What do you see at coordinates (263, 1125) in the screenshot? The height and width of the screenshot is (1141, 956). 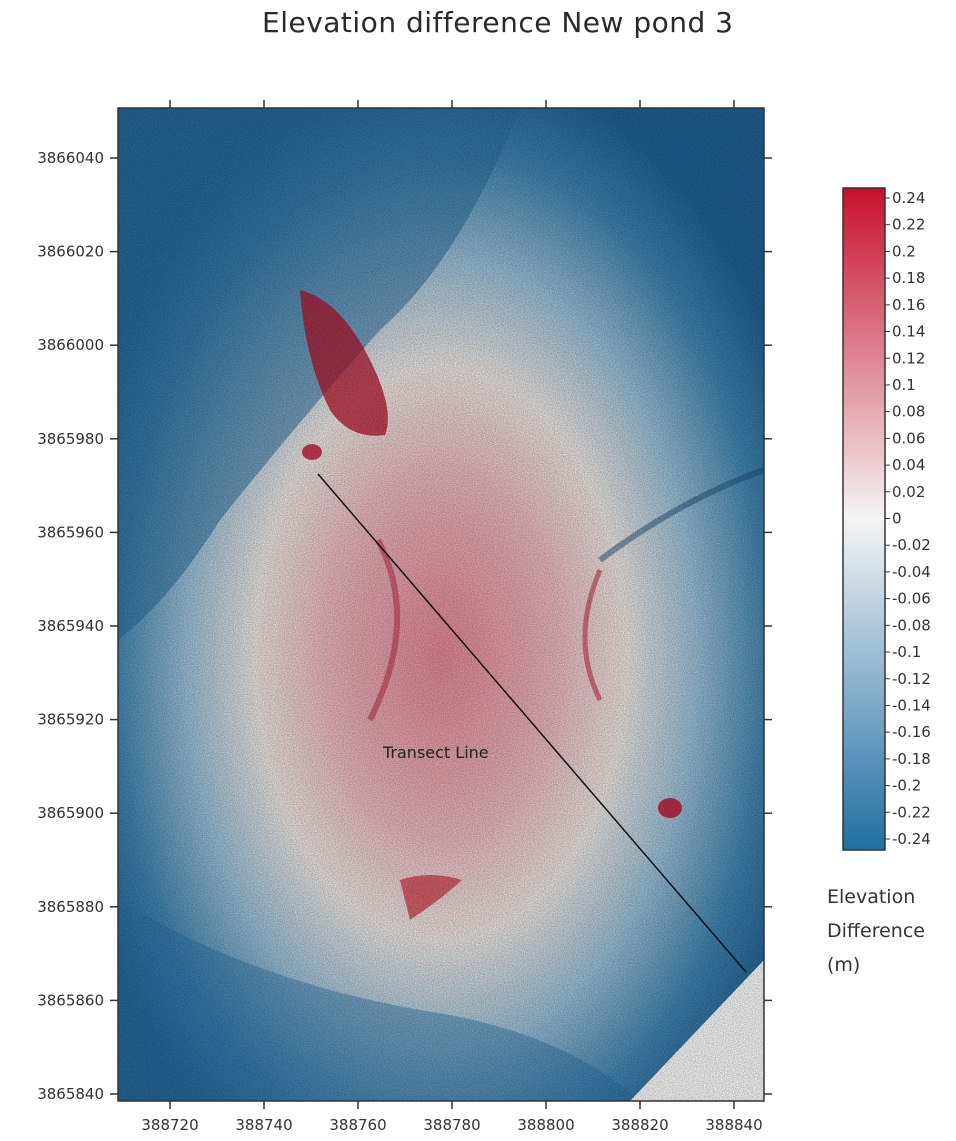 I see `x-tick-label: 388740` at bounding box center [263, 1125].